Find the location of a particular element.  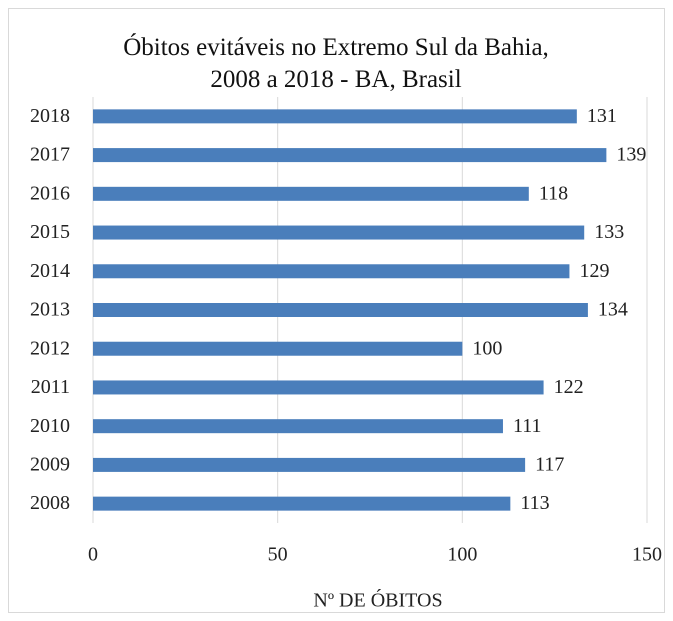

y-tick-label: 2015 is located at coordinates (50, 232).